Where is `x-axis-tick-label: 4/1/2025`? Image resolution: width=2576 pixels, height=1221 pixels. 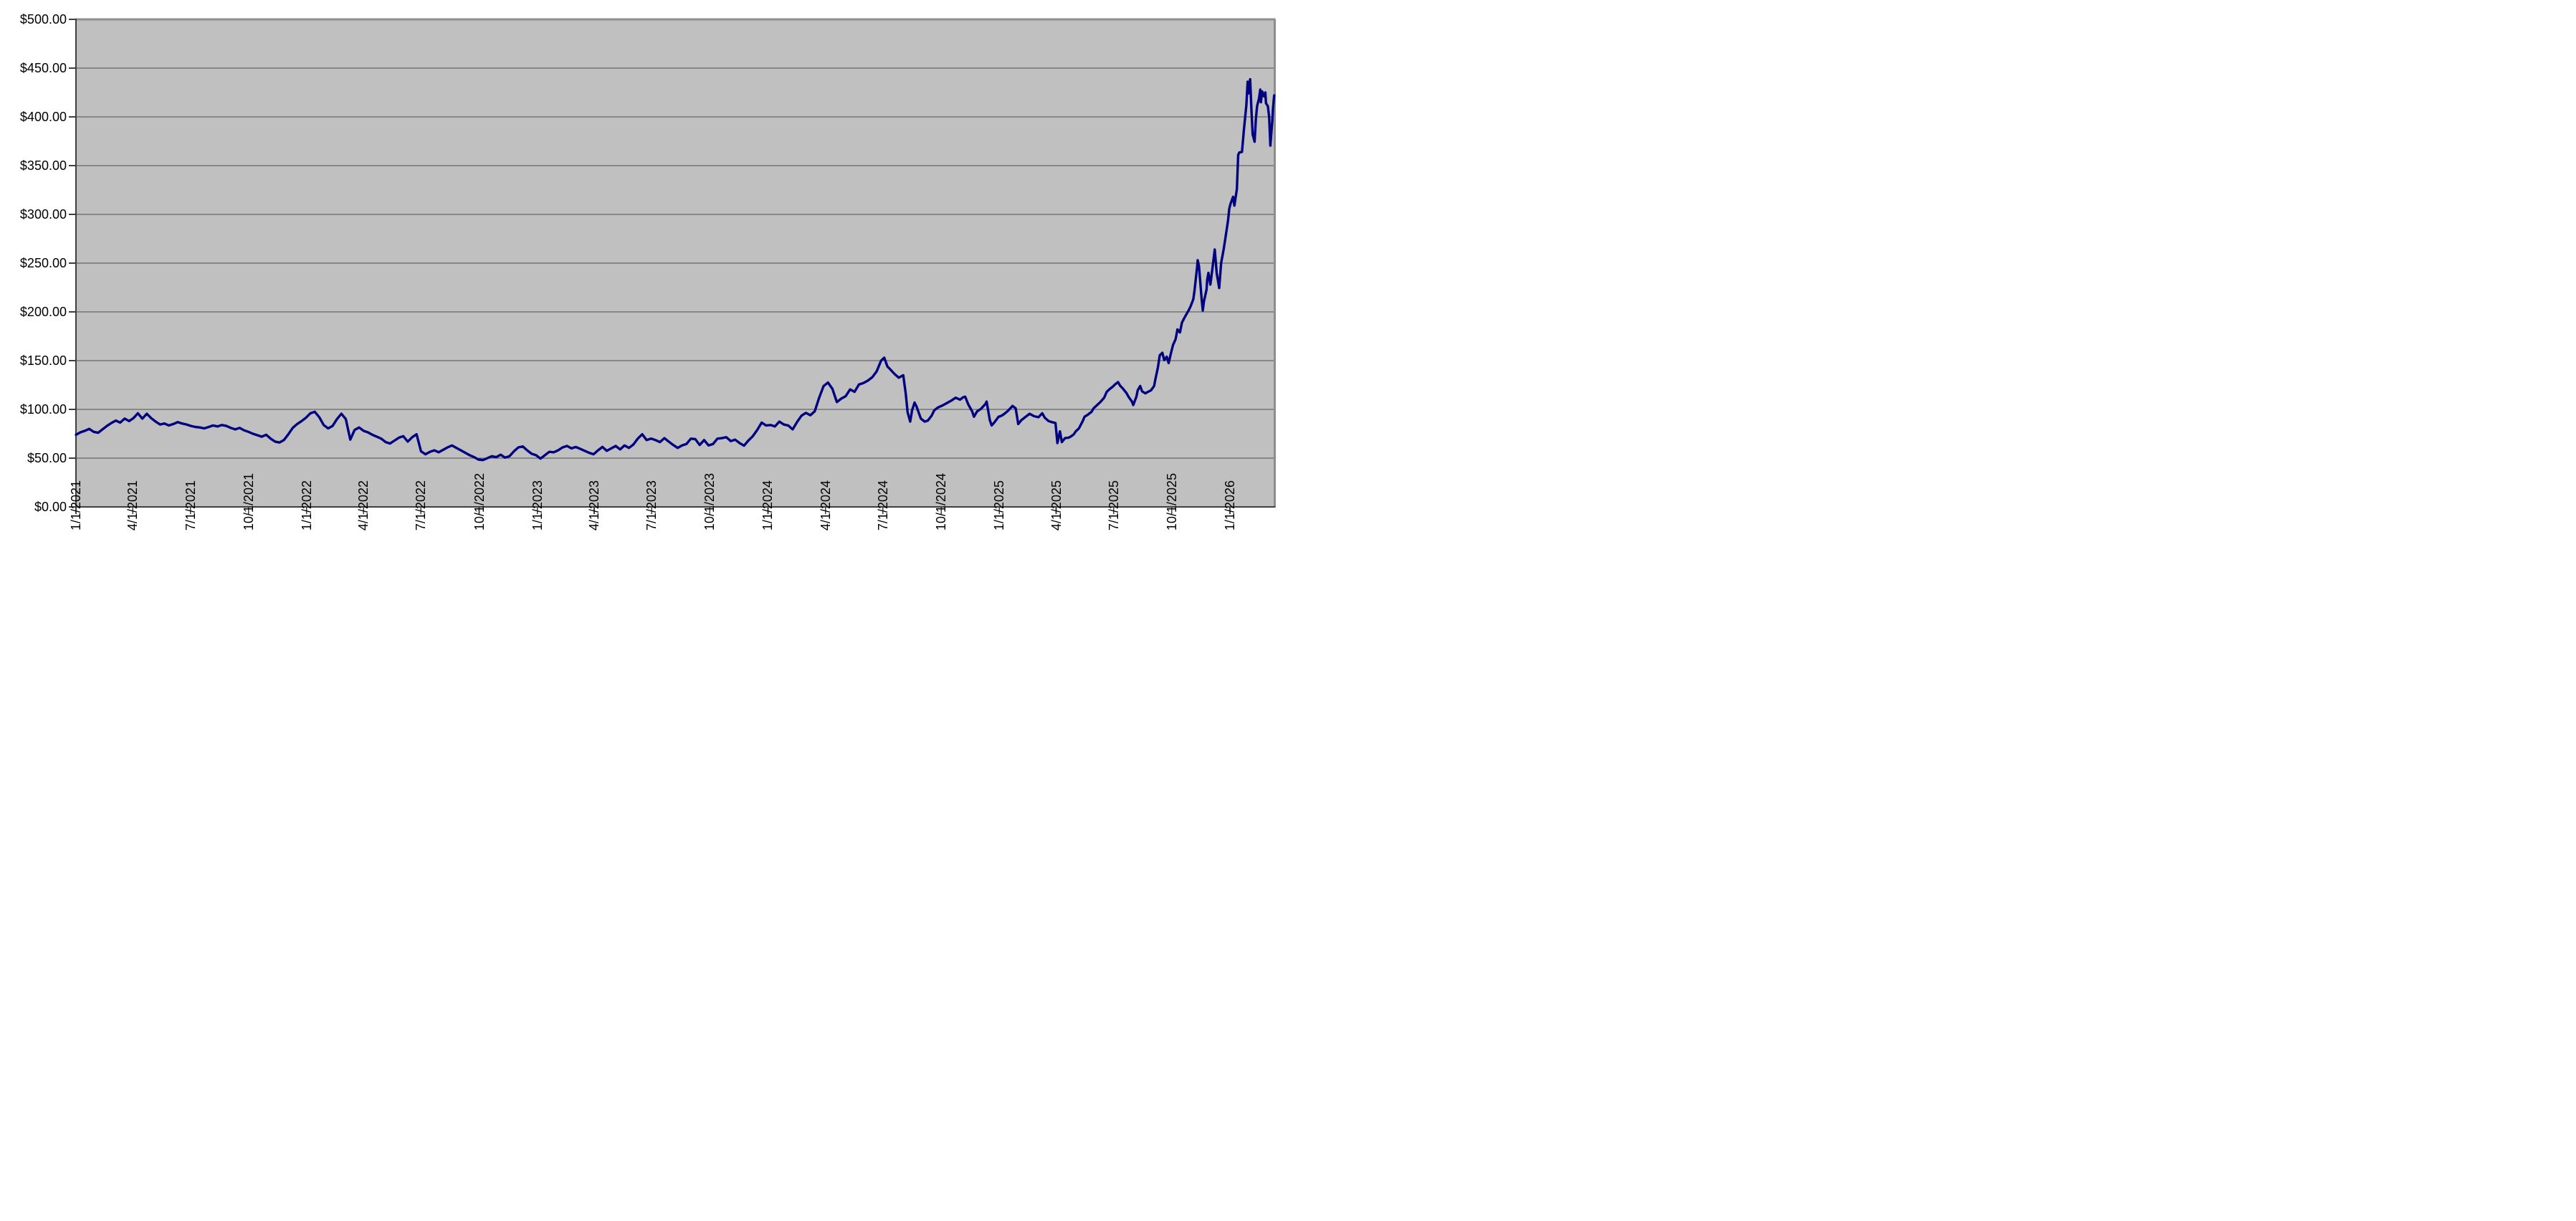
x-axis-tick-label: 4/1/2025 is located at coordinates (1056, 506).